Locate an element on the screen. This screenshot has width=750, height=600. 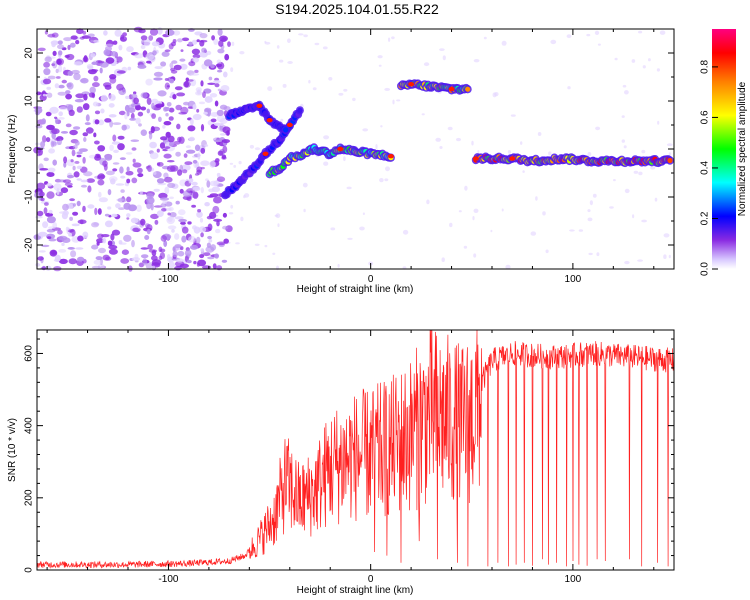
colorbar-tick-label: 0.4 is located at coordinates (705, 168).